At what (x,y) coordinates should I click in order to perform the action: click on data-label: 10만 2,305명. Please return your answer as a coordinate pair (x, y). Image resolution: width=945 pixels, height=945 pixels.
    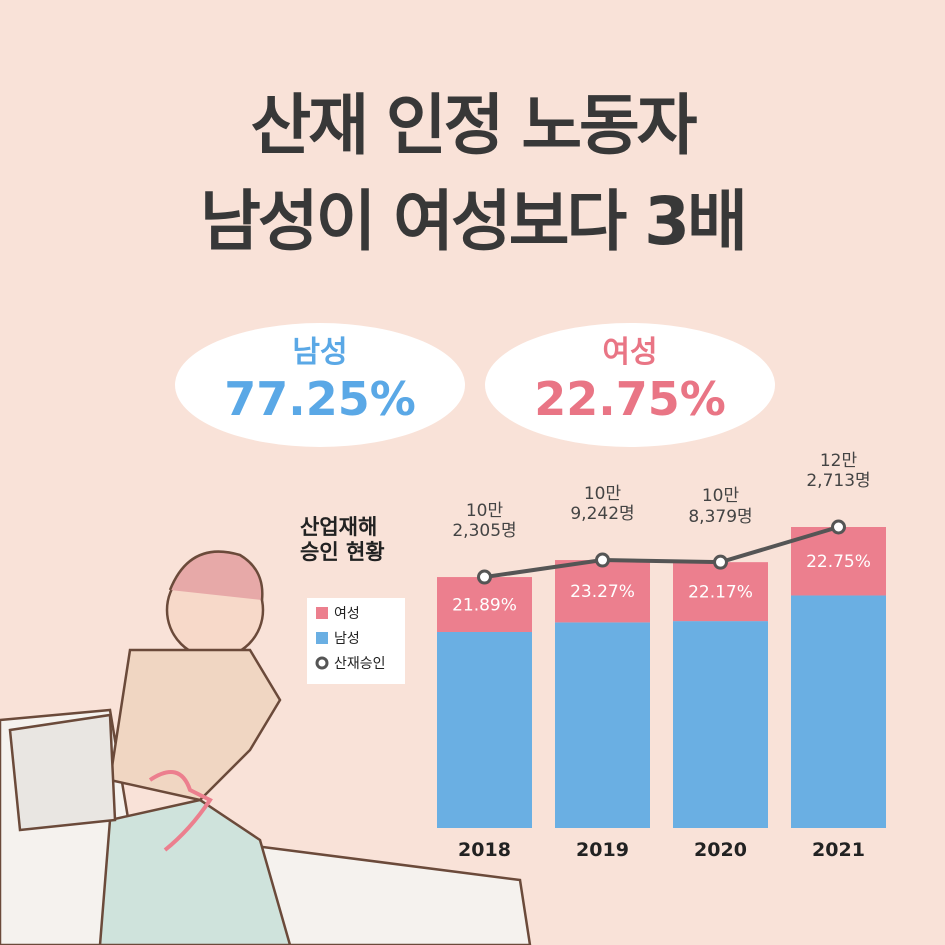
    Looking at the image, I should click on (484, 521).